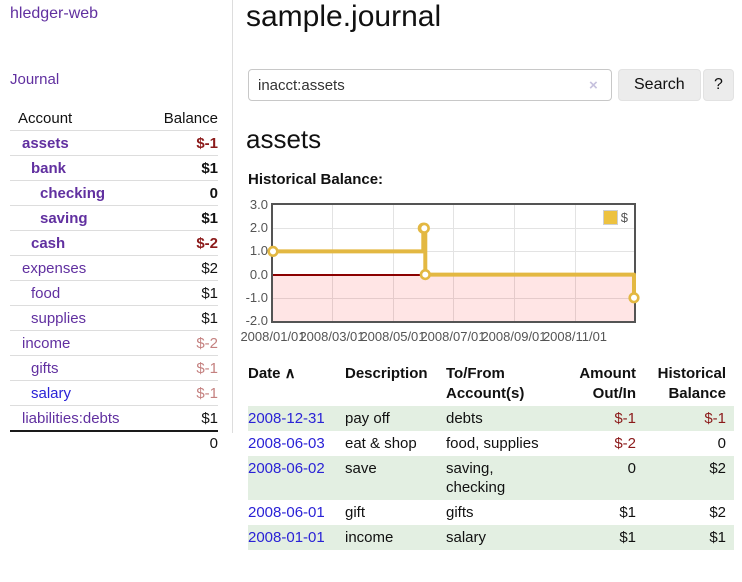 The width and height of the screenshot is (742, 582). I want to click on transaction-description-cell: income, so click(369, 537).